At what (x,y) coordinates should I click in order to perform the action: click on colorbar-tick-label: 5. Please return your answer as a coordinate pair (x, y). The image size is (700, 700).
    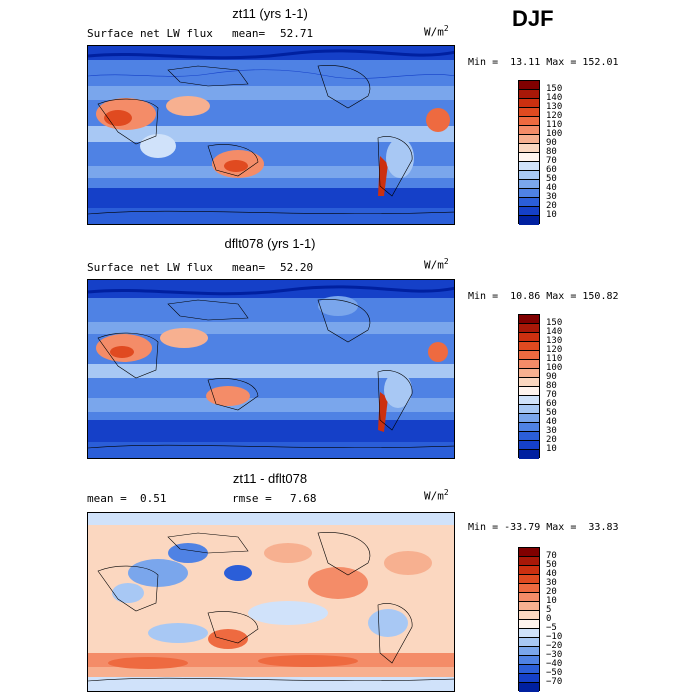
    Looking at the image, I should click on (549, 610).